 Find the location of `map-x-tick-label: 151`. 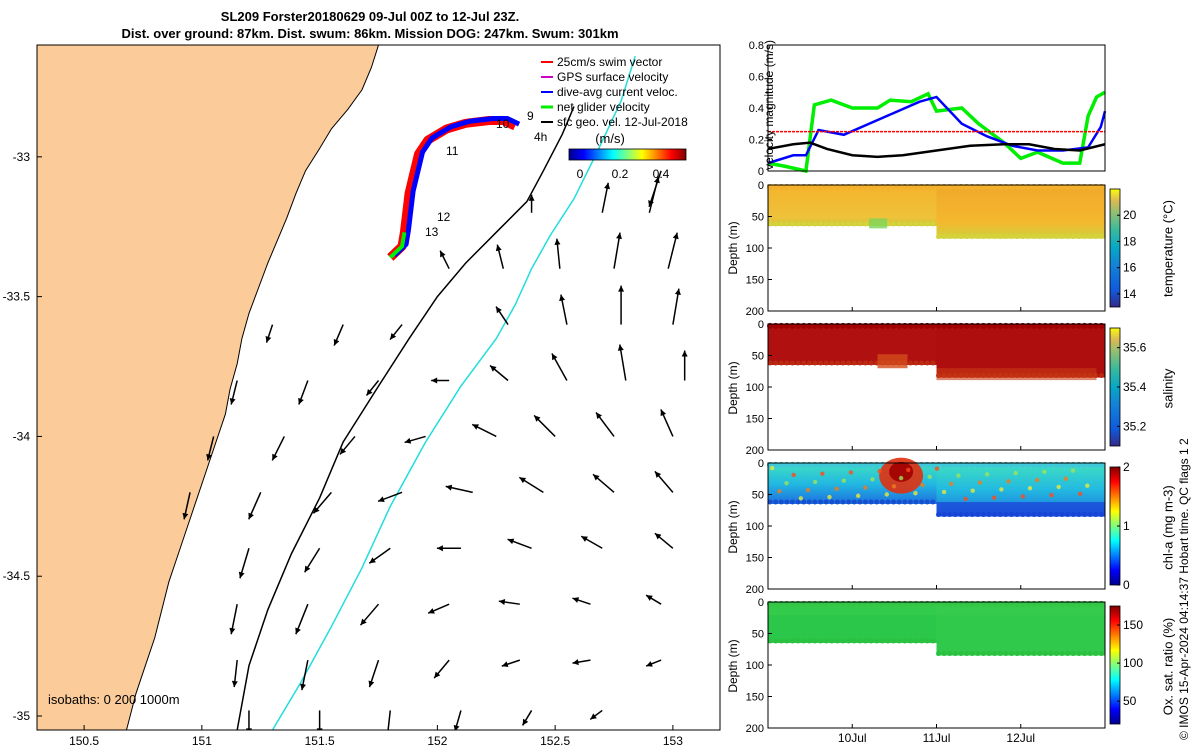

map-x-tick-label: 151 is located at coordinates (202, 741).